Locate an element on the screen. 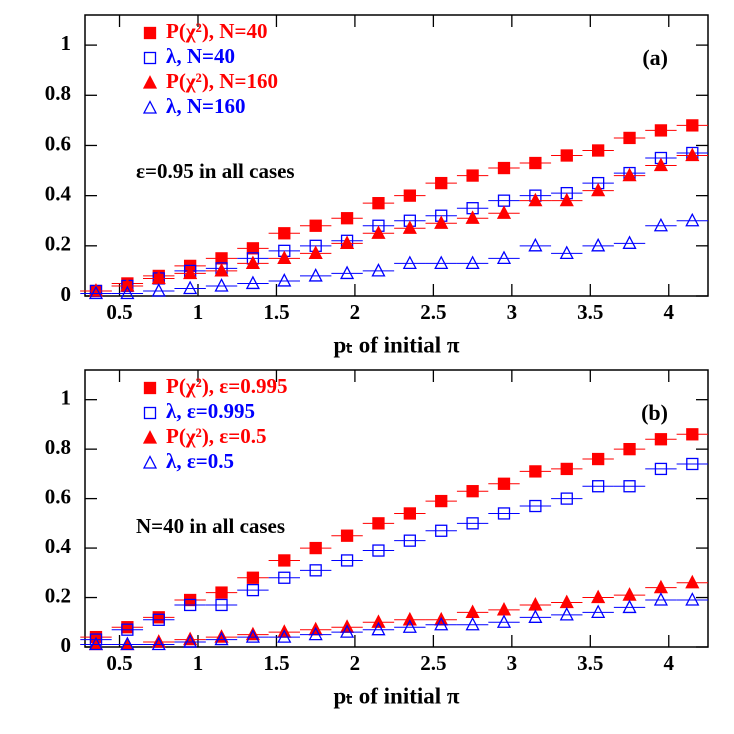 This screenshot has width=734, height=734. y-tick-label: 0.4 is located at coordinates (58, 193).